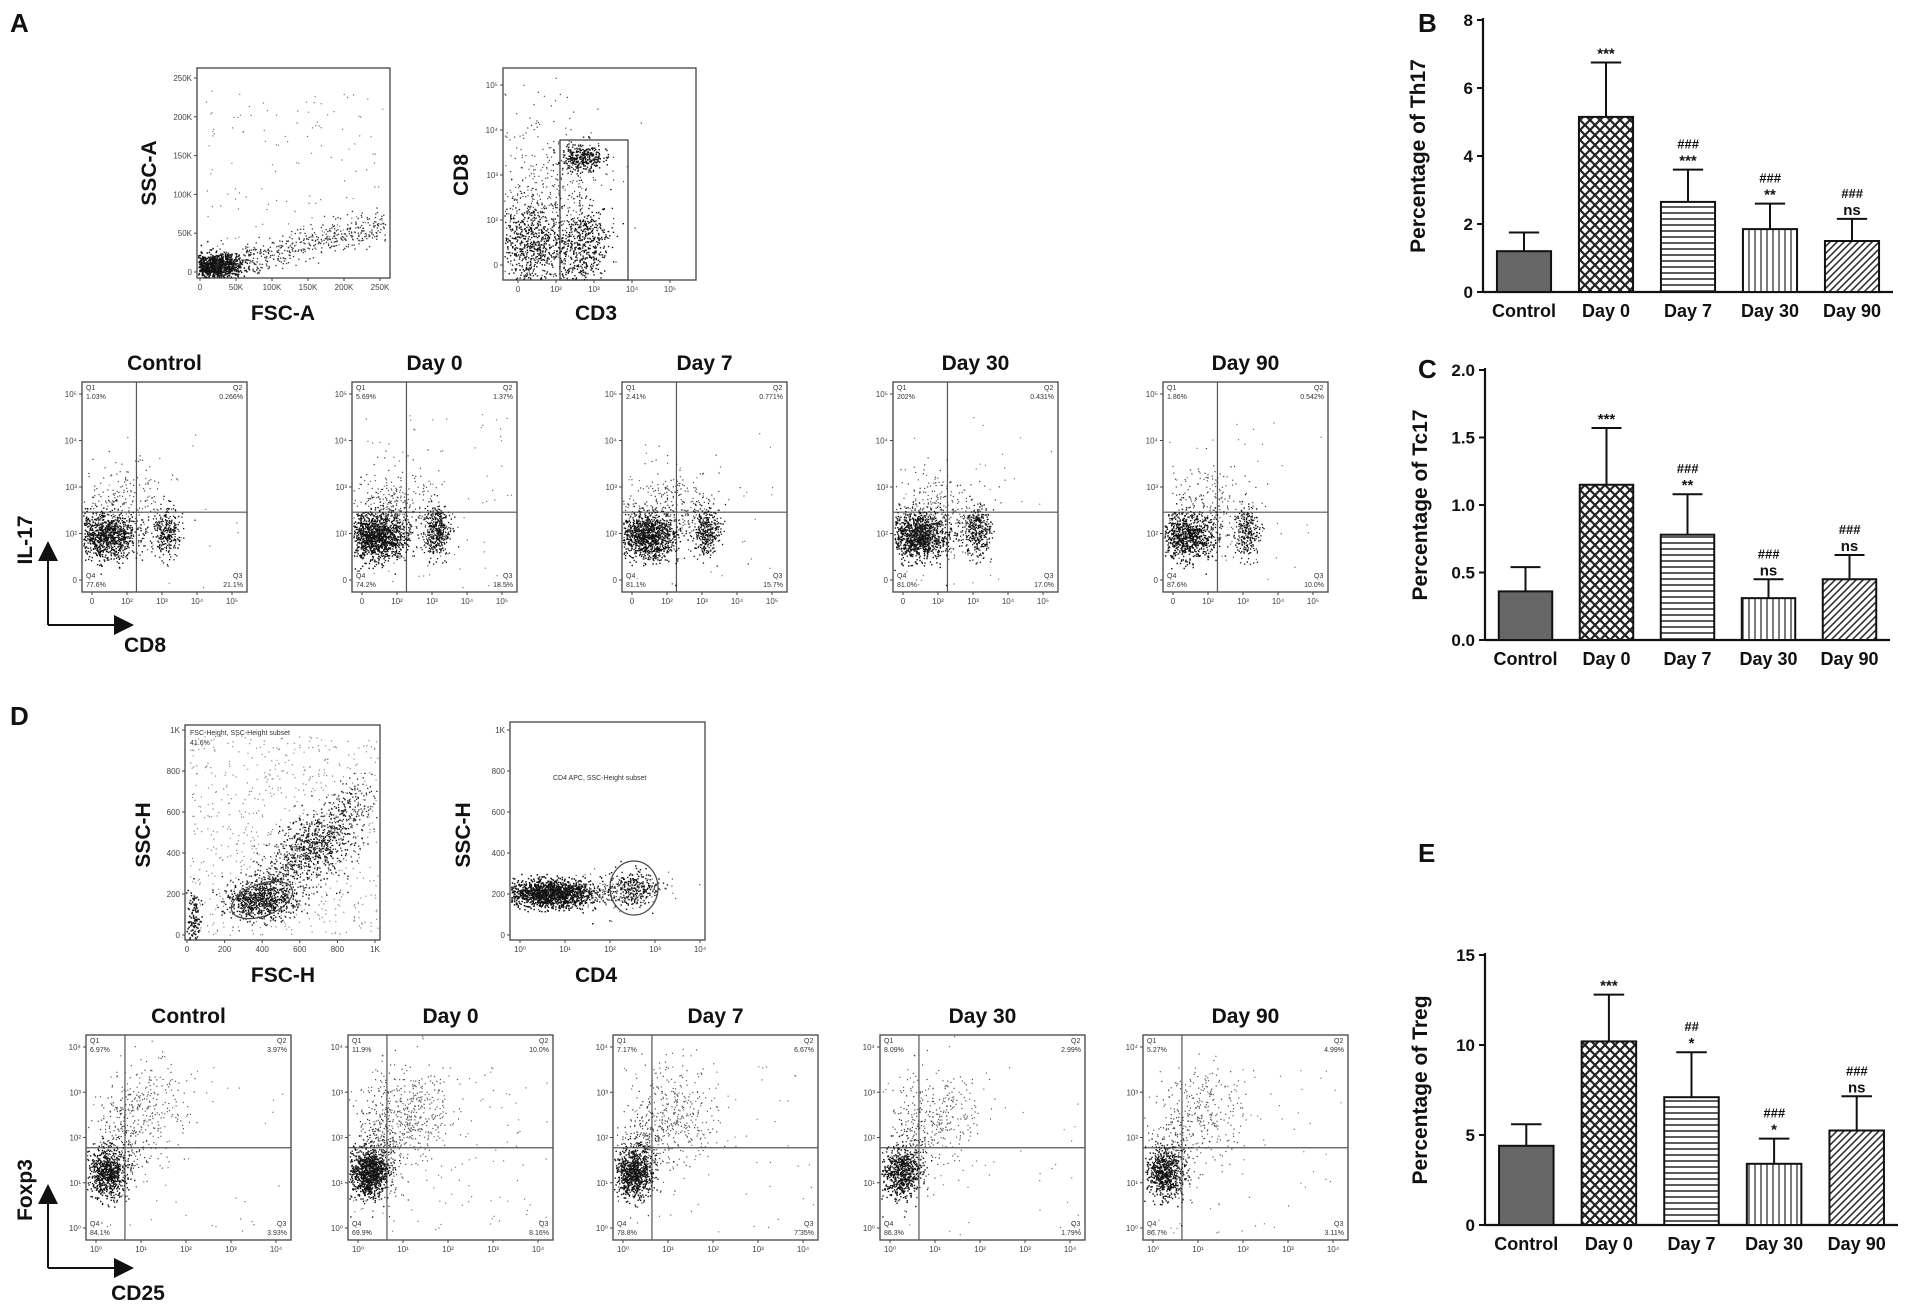  What do you see at coordinates (1609, 1244) in the screenshot?
I see `category-label: Day 0` at bounding box center [1609, 1244].